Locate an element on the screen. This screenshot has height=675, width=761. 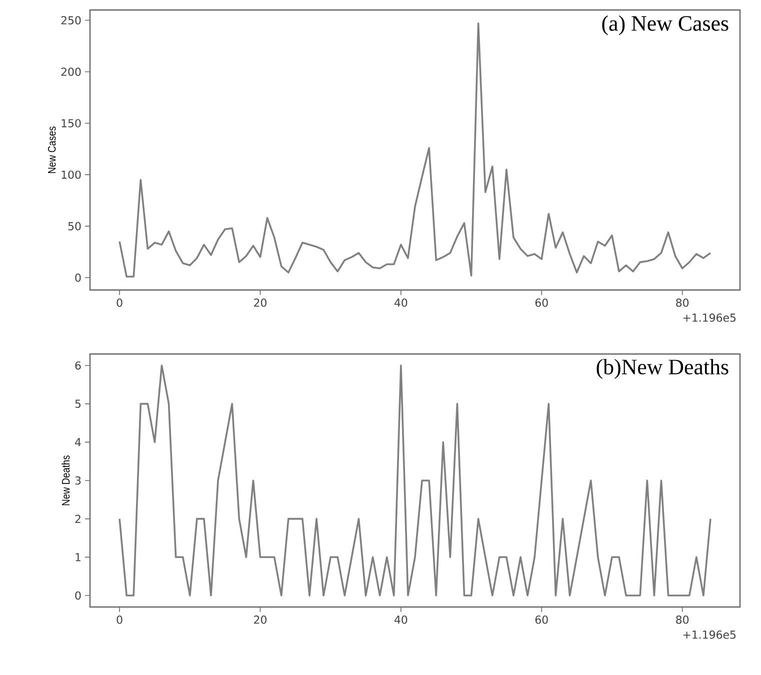
y-tick-label: 3 is located at coordinates (78, 480).